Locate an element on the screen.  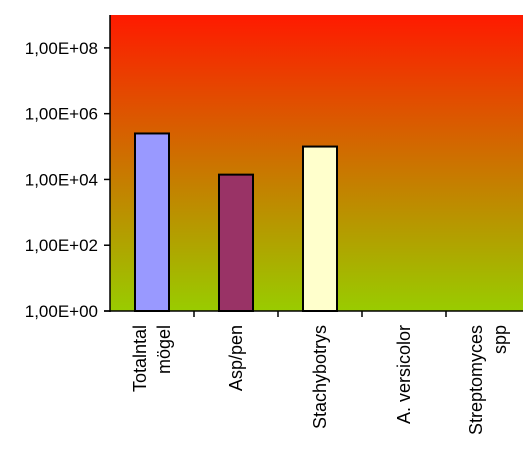
x-tick-label: Totalntal is located at coordinates (140, 358).